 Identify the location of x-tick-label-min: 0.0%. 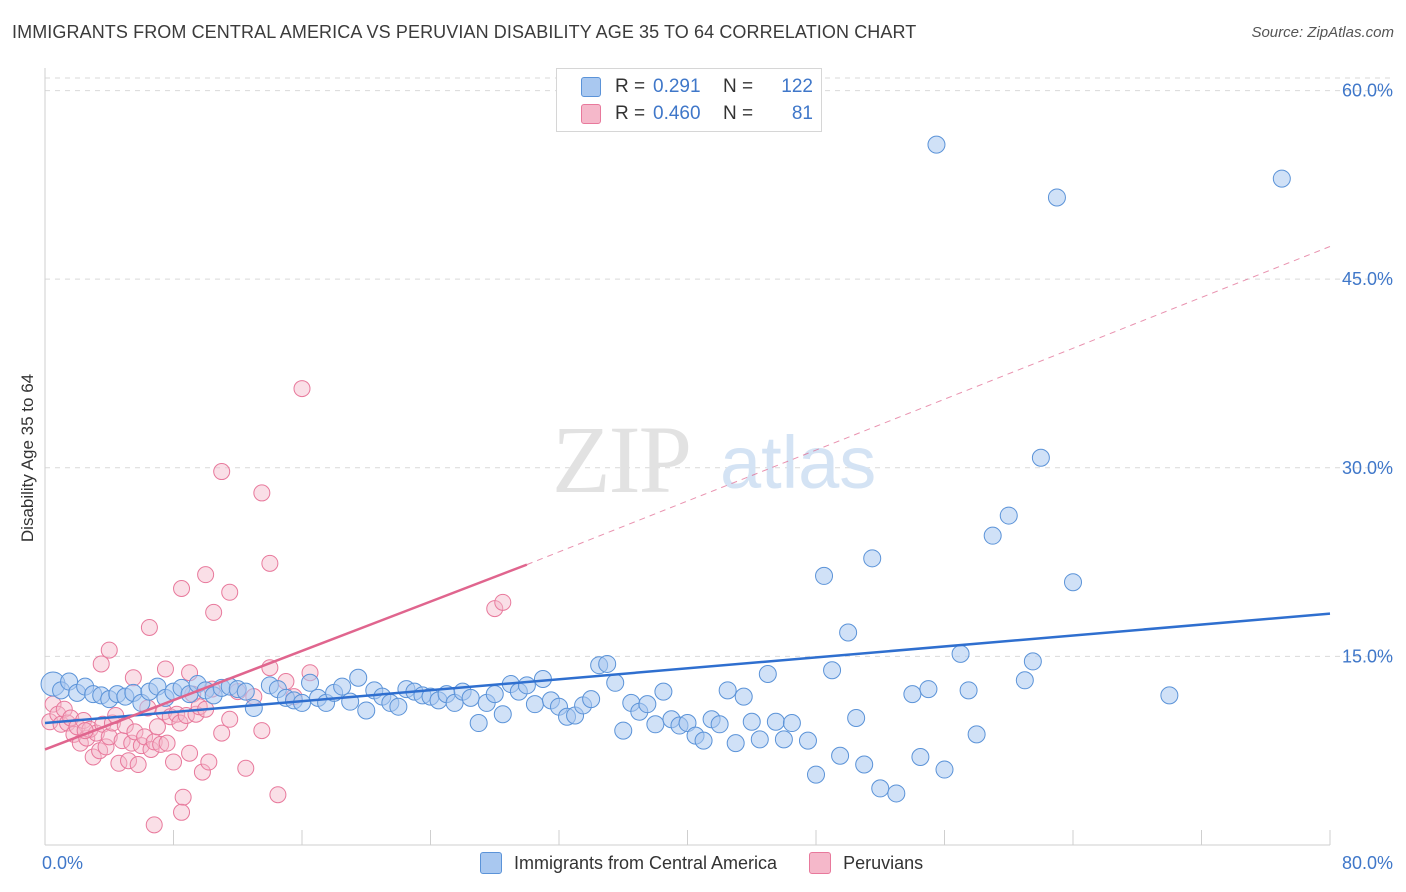
(62, 863).